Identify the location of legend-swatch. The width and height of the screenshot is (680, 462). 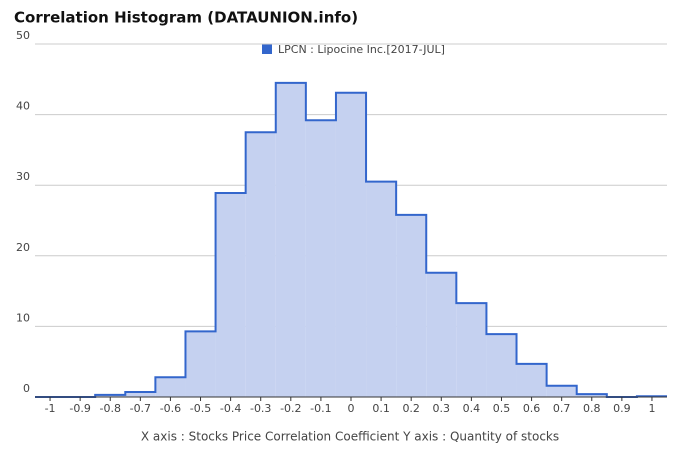
(267, 49).